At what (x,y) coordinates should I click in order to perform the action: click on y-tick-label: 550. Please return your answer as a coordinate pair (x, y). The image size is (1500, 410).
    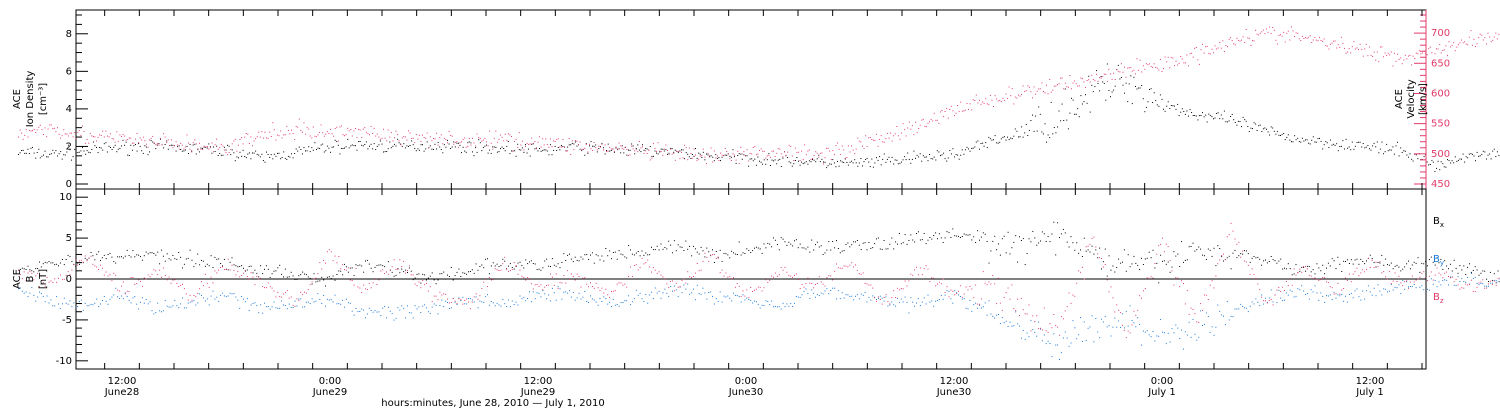
    Looking at the image, I should click on (1440, 124).